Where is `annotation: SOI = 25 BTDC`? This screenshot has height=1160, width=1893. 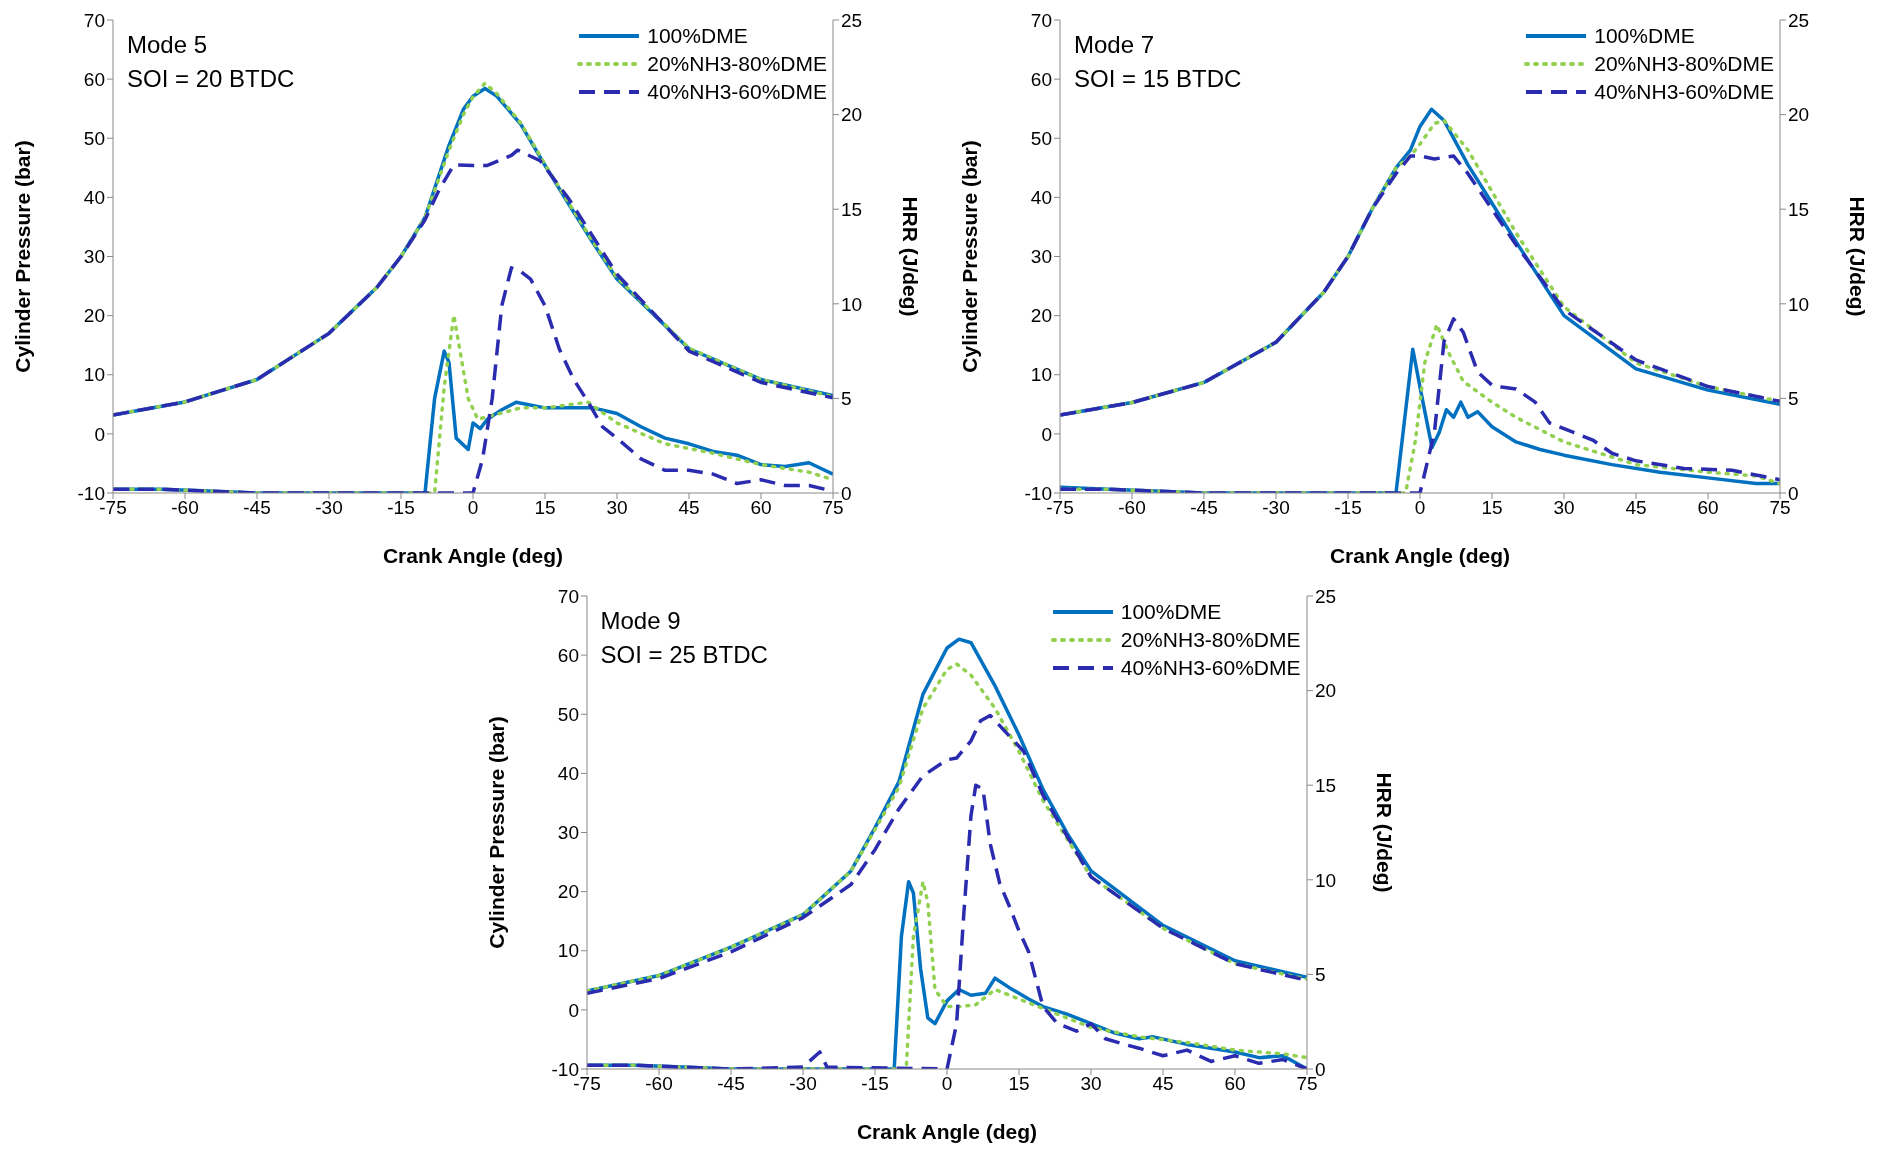 annotation: SOI = 25 BTDC is located at coordinates (684, 655).